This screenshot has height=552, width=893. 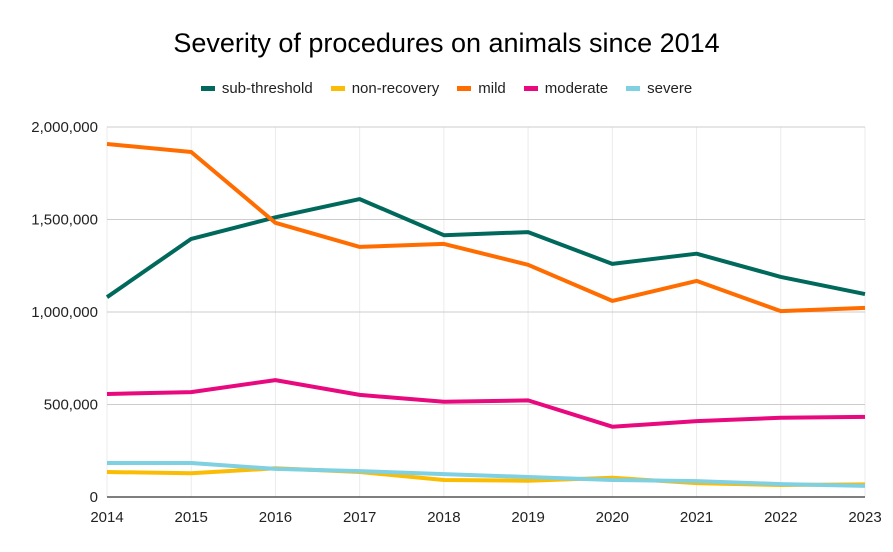 What do you see at coordinates (395, 88) in the screenshot?
I see `legend-label: non-recovery` at bounding box center [395, 88].